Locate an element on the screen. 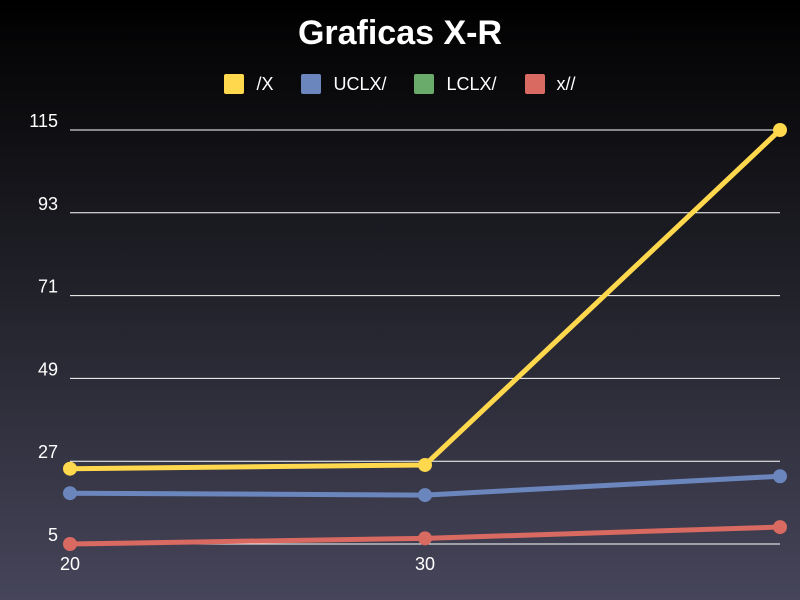 The height and width of the screenshot is (600, 800). y-tick-label: 27 is located at coordinates (48, 452).